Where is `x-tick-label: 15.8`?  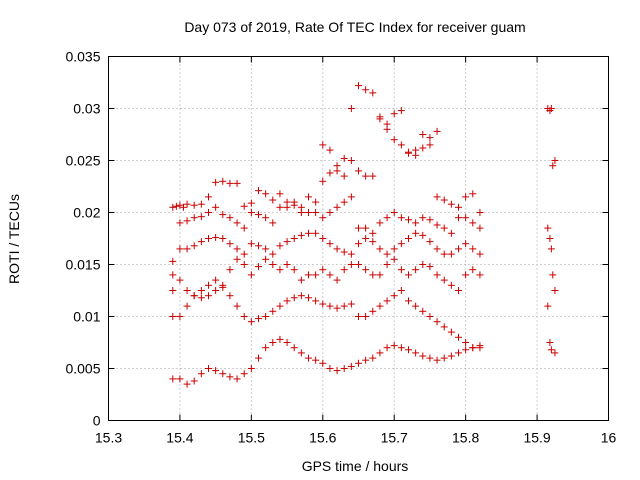
x-tick-label: 15.8 is located at coordinates (465, 438).